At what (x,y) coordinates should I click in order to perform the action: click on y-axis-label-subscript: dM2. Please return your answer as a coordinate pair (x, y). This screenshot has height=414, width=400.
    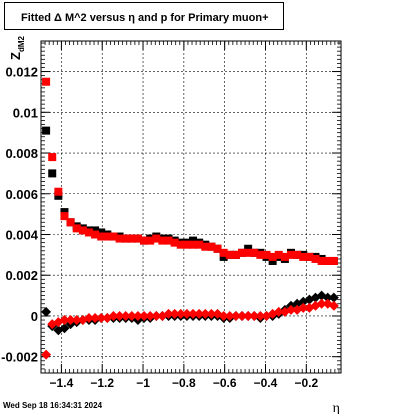
    Looking at the image, I should click on (21, 43).